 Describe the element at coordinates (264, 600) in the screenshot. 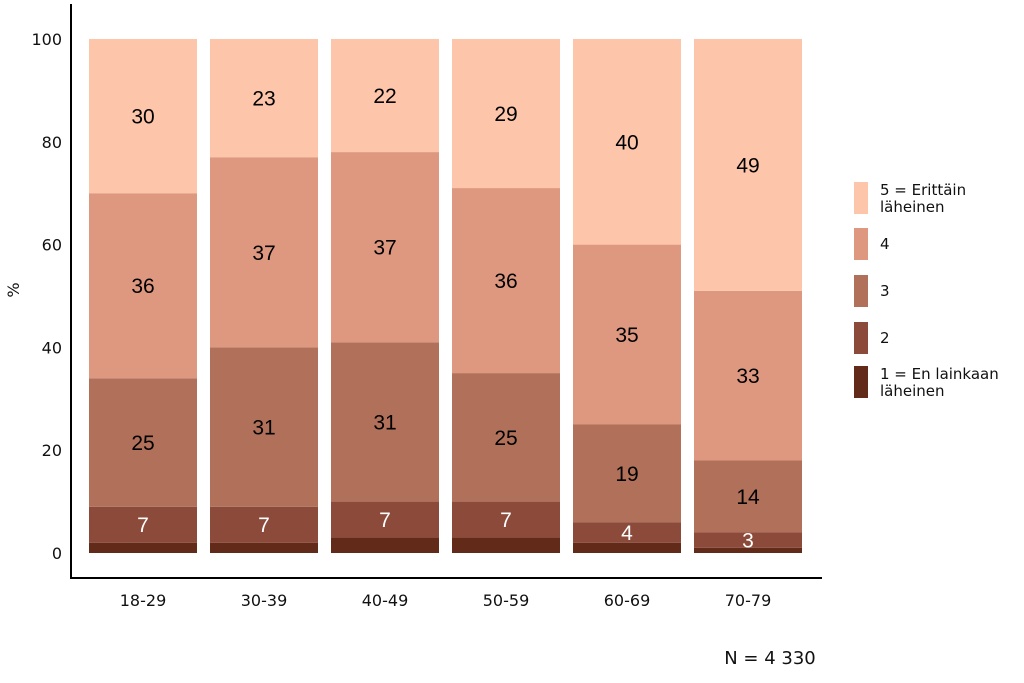

I see `x-tick-label: 30-39` at that location.